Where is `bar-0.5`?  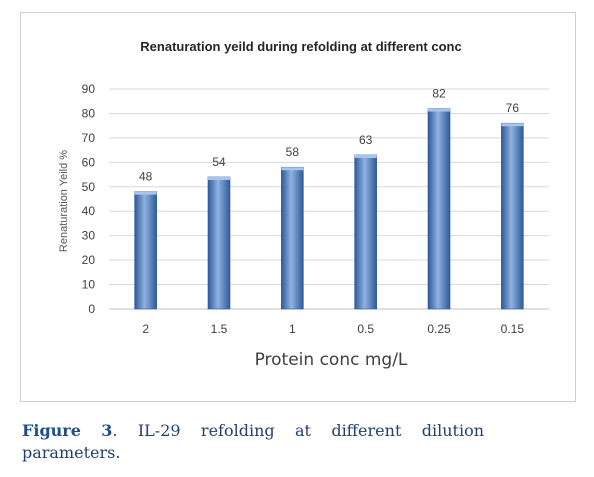 bar-0.5 is located at coordinates (365, 232).